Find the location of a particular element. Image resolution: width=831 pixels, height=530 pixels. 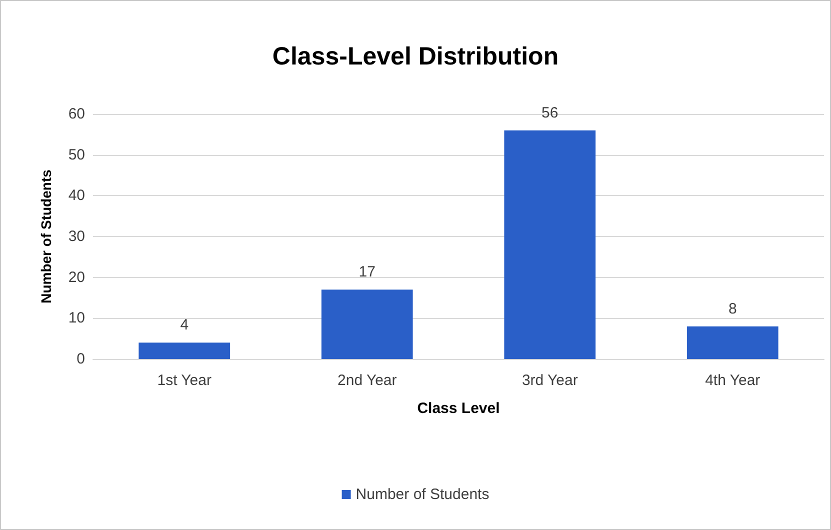

y-tick-label: 10 is located at coordinates (76, 318).